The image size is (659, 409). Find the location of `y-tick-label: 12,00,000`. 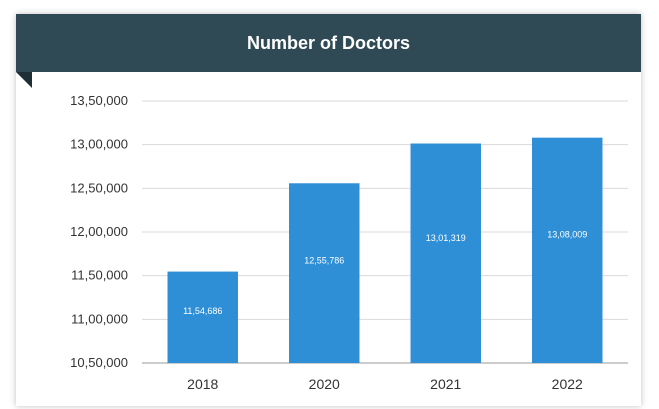

y-tick-label: 12,00,000 is located at coordinates (99, 231).